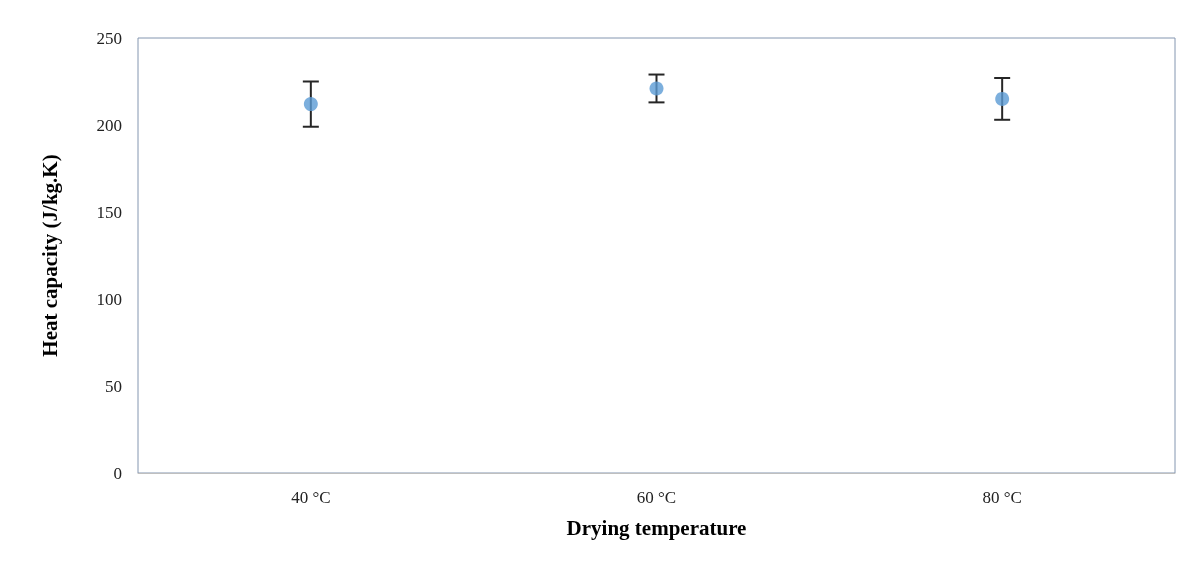 The height and width of the screenshot is (580, 1199). Describe the element at coordinates (109, 212) in the screenshot. I see `y-tick-label: 150` at that location.